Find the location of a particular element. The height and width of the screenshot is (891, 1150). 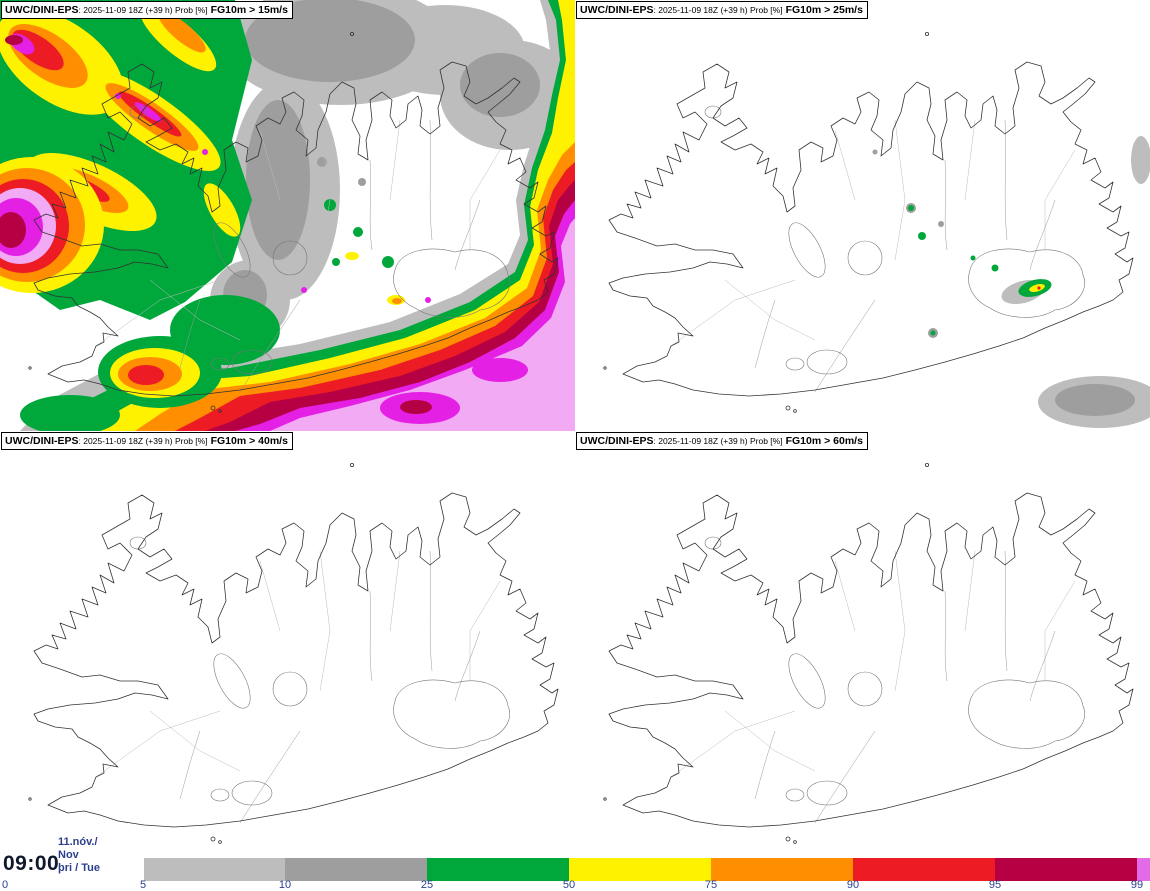

legend-tick: 90 is located at coordinates (853, 885).